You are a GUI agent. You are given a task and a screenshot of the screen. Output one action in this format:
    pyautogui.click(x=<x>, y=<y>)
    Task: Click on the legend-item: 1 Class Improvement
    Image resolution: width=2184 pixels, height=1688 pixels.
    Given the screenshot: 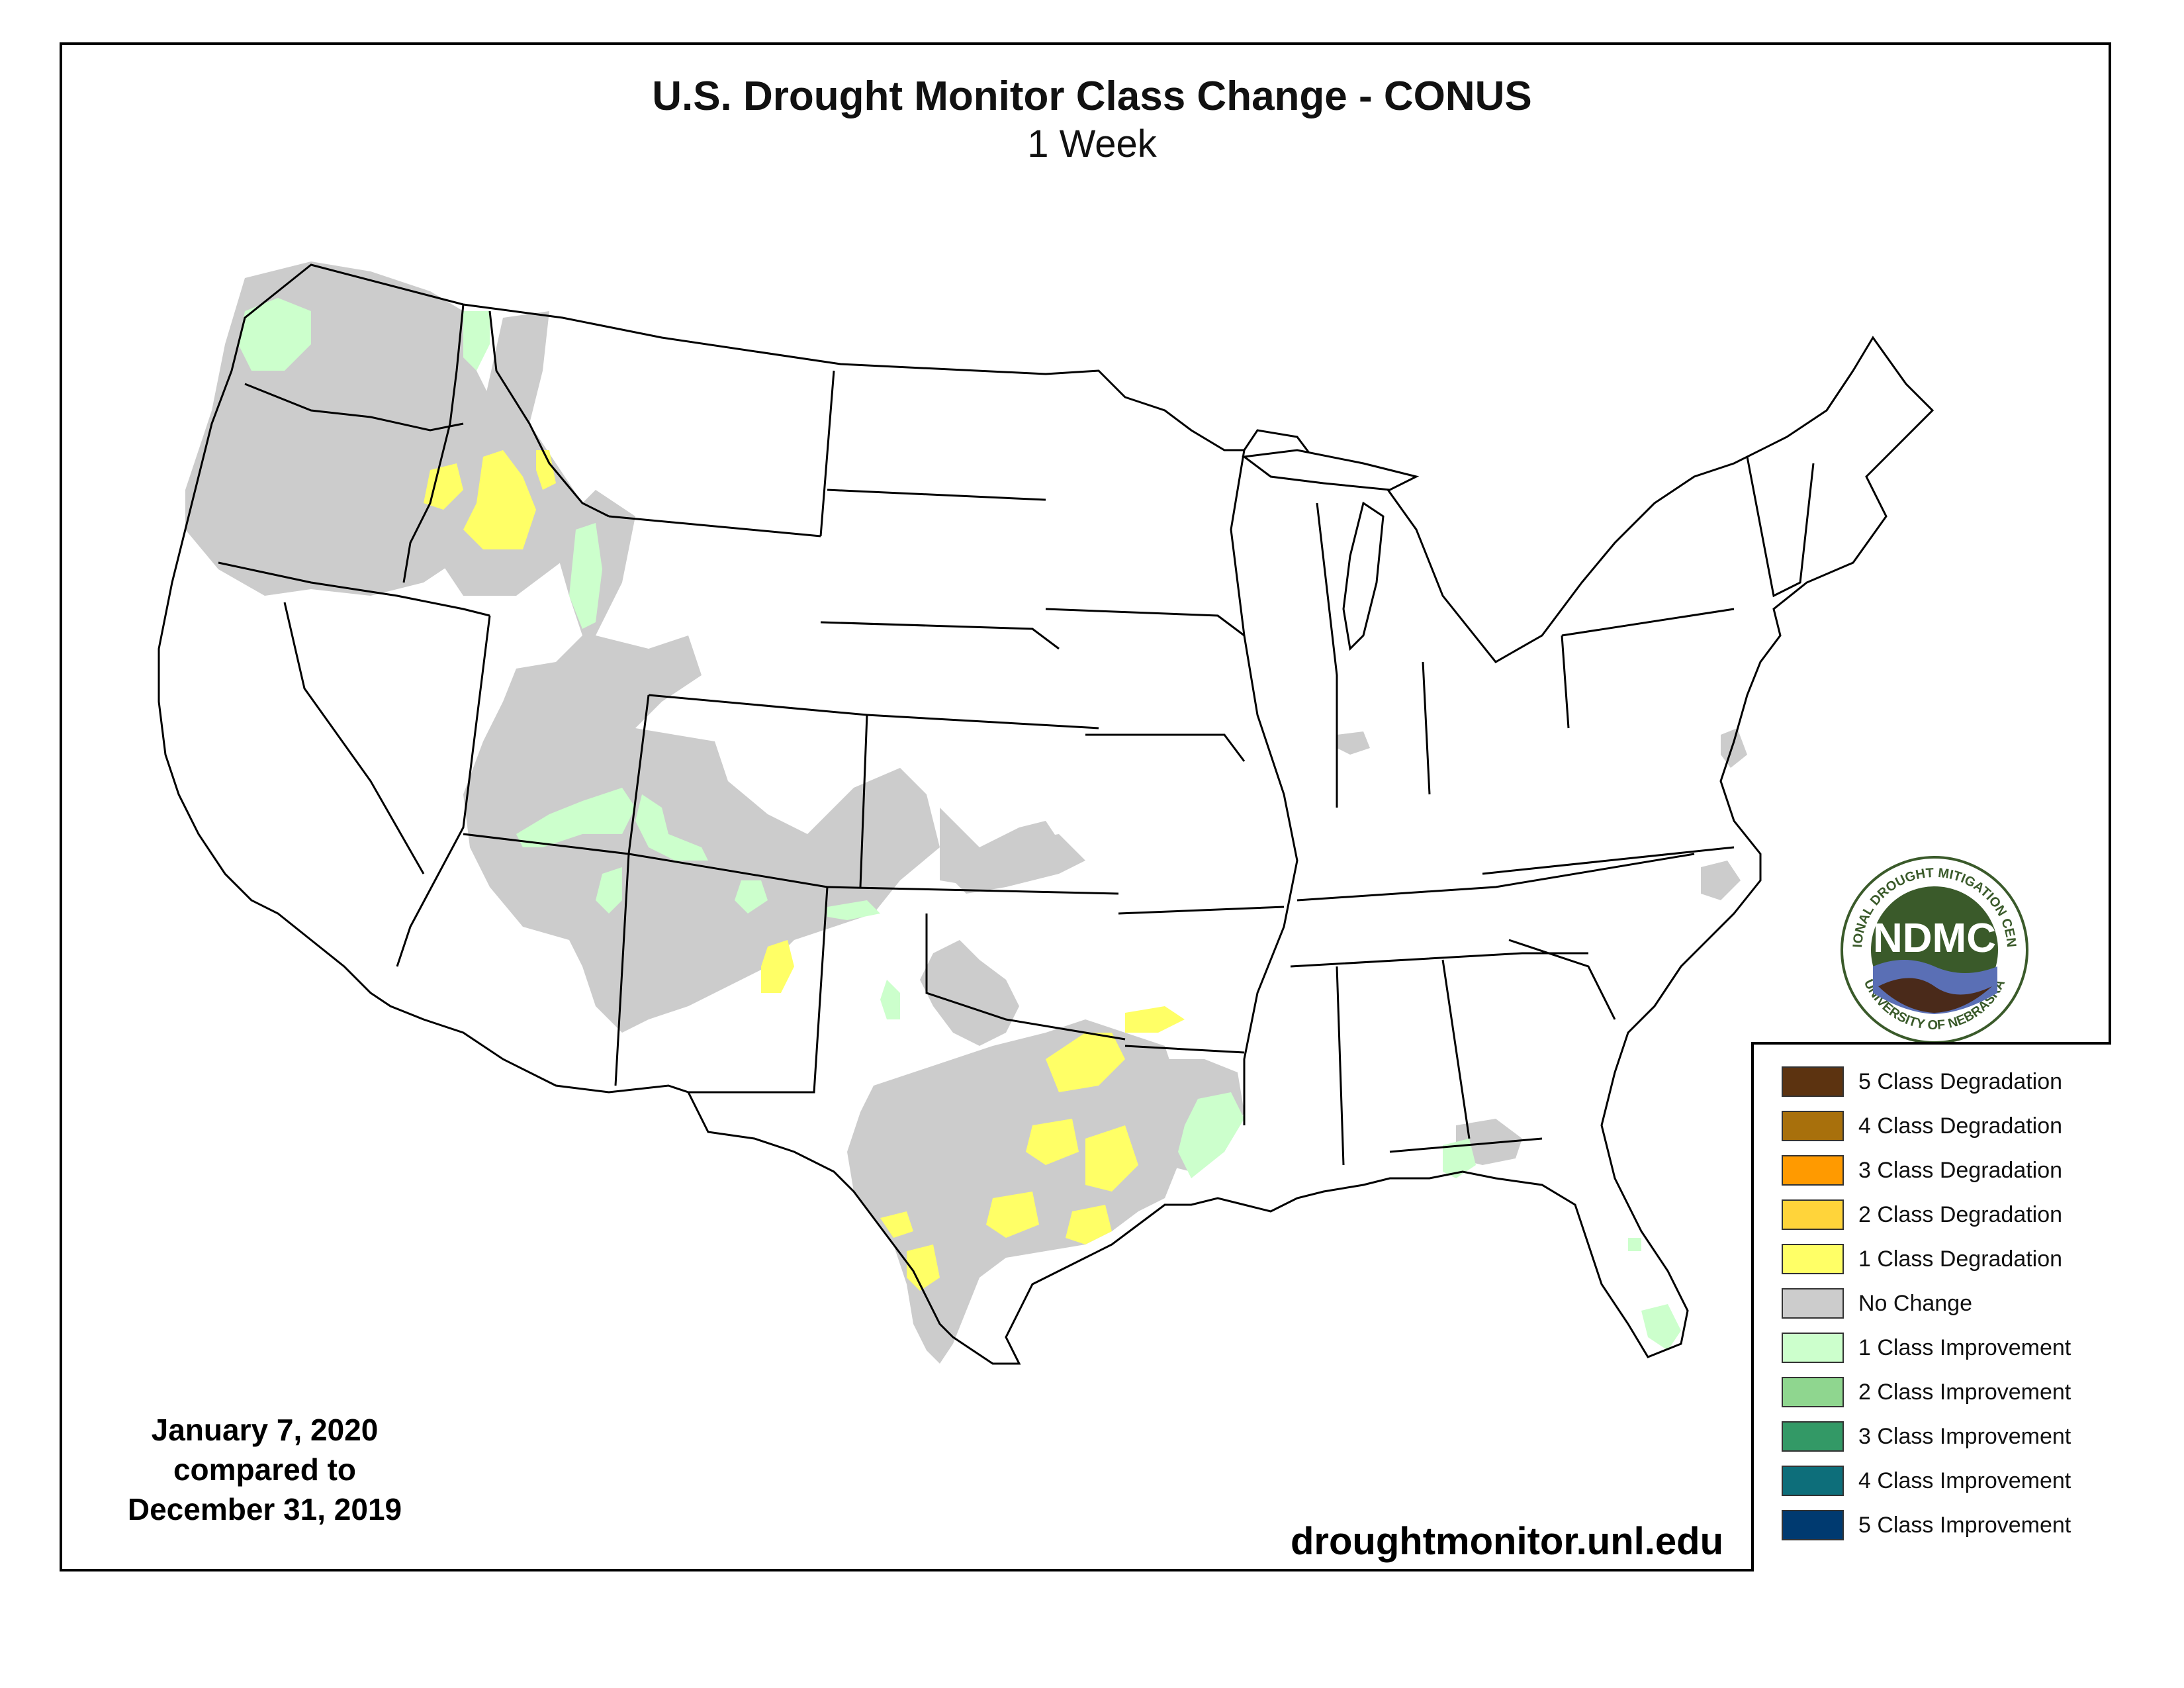 What is the action you would take?
    pyautogui.click(x=1926, y=1347)
    